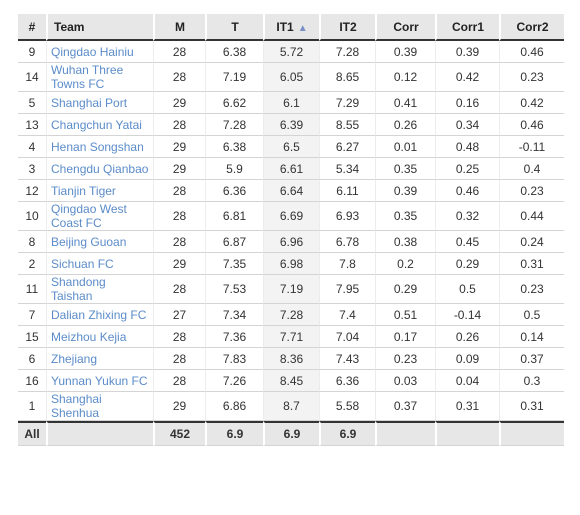 This screenshot has width=580, height=515. Describe the element at coordinates (234, 27) in the screenshot. I see `column-header-t: T` at that location.